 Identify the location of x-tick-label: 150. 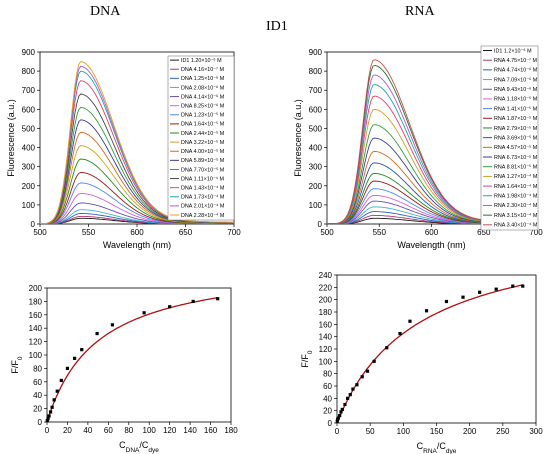
(437, 431).